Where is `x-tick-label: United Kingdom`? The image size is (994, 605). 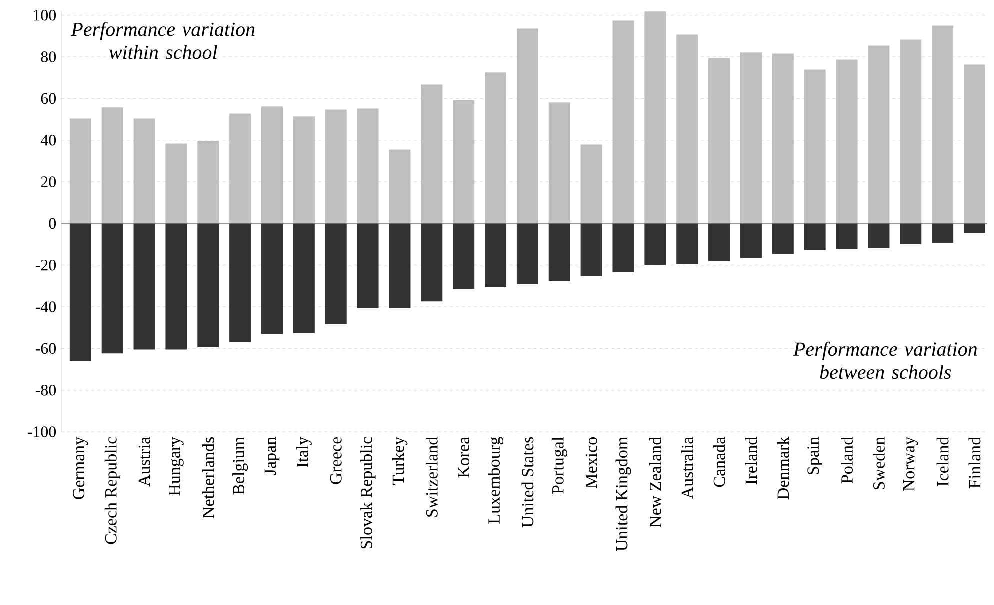 x-tick-label: United Kingdom is located at coordinates (624, 494).